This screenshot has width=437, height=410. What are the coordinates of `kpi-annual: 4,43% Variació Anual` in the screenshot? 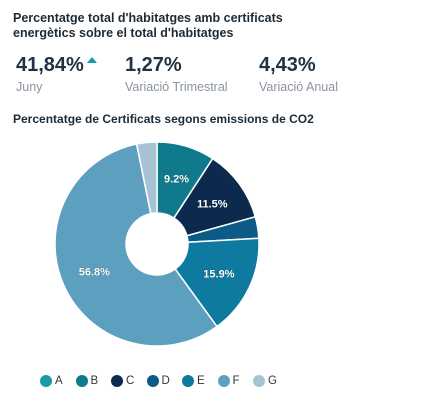 It's located at (298, 74).